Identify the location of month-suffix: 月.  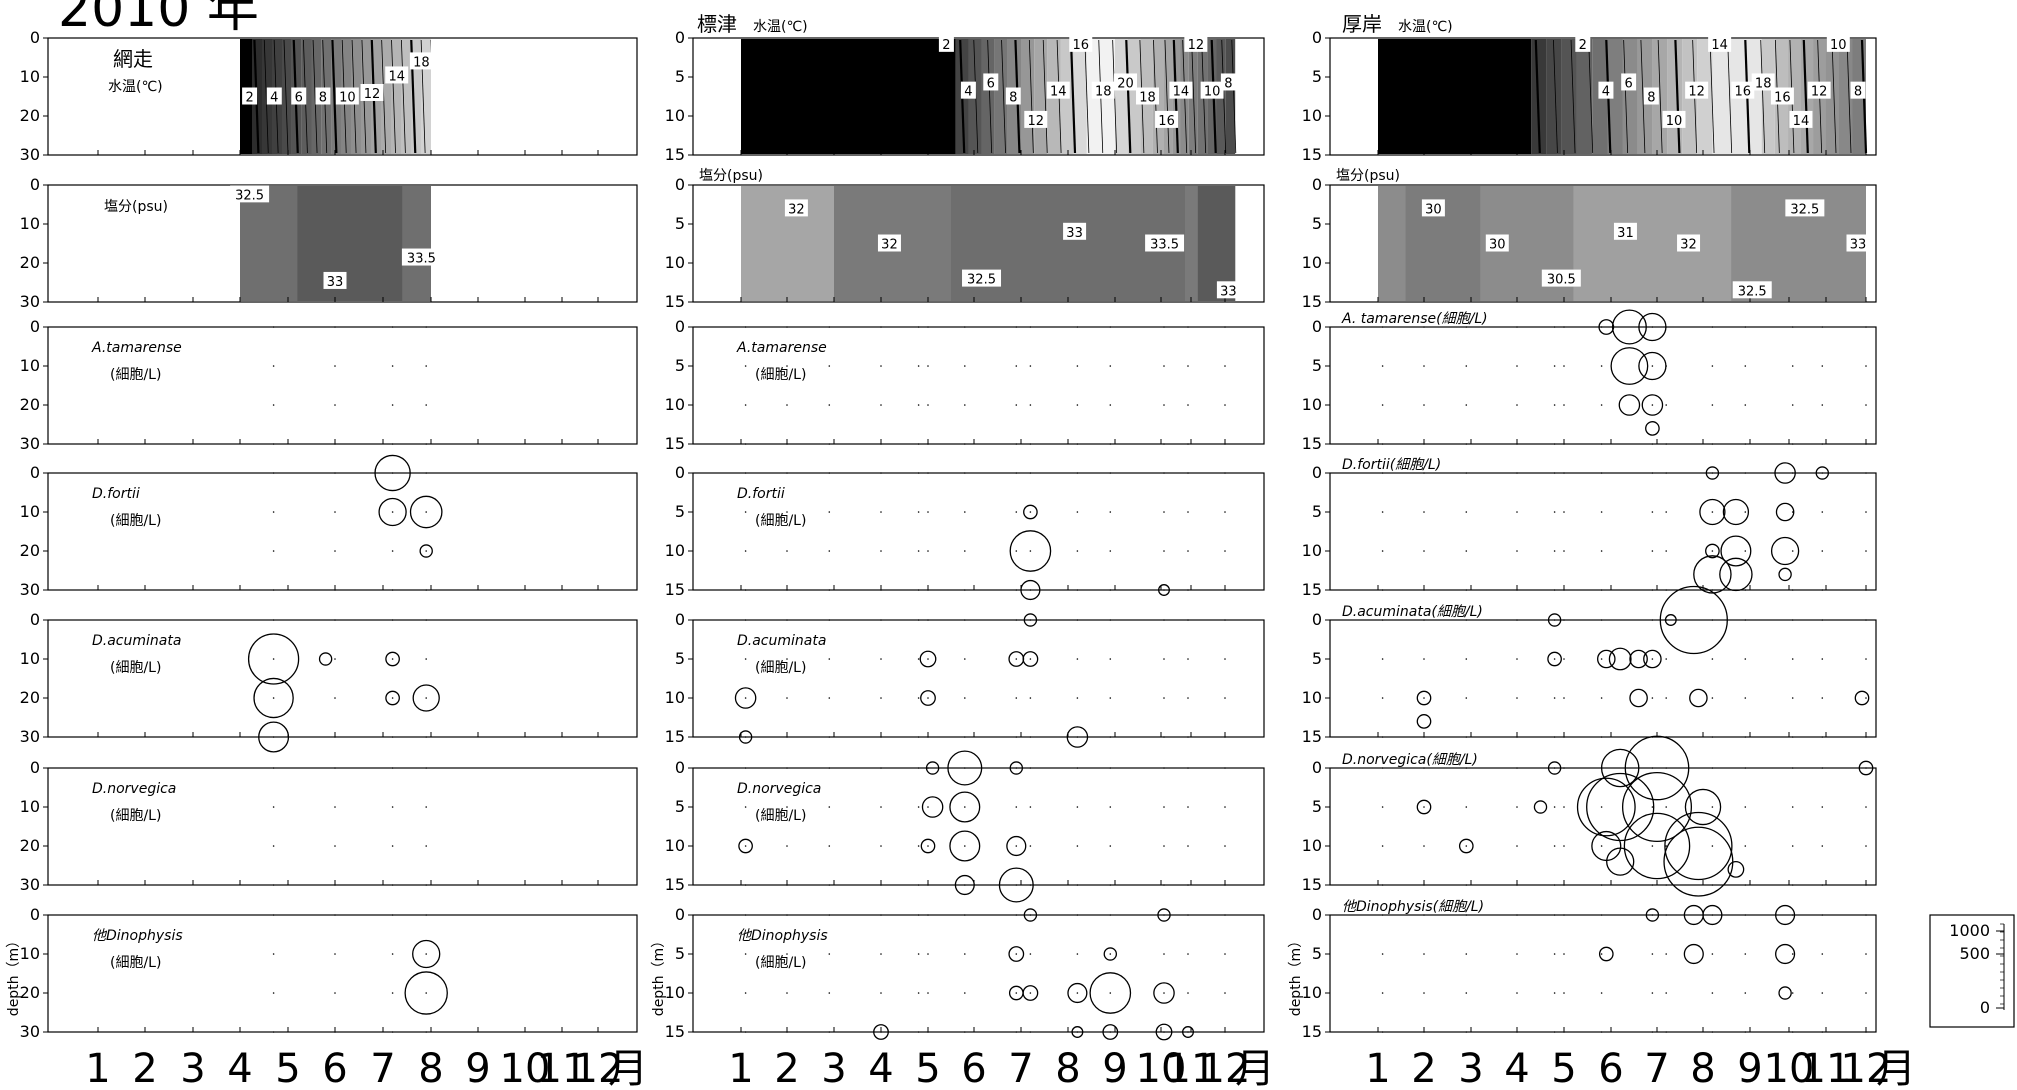
(1255, 1068).